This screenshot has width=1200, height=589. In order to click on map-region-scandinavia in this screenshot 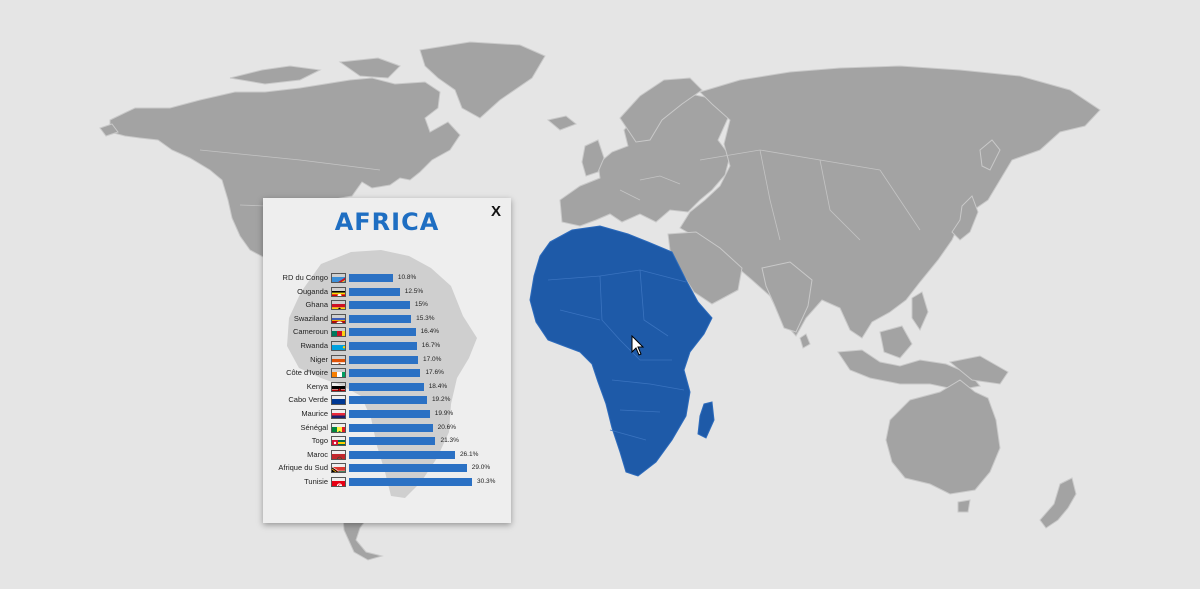, I will do `click(661, 110)`.